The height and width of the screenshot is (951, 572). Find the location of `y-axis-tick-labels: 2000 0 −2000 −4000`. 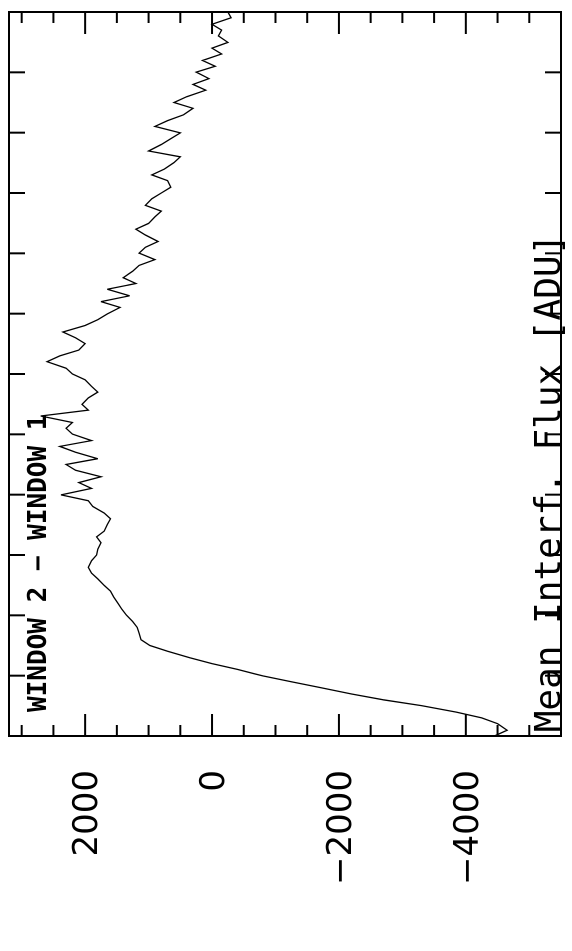

y-axis-tick-labels: 2000 0 −2000 −4000 is located at coordinates (276, 827).